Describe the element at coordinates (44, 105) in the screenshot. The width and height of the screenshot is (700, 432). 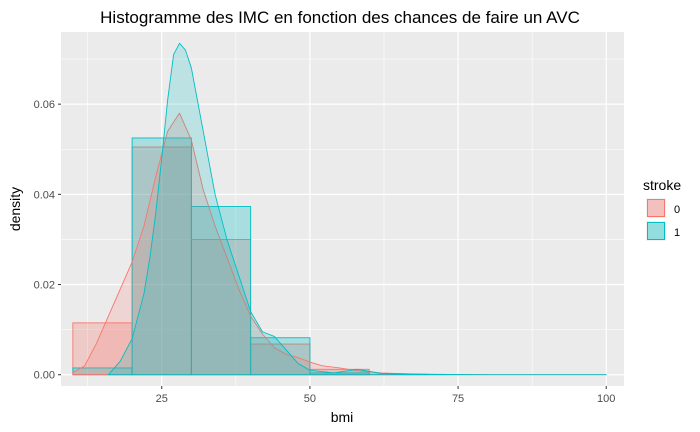
I see `y-tick-label: 0.06` at that location.